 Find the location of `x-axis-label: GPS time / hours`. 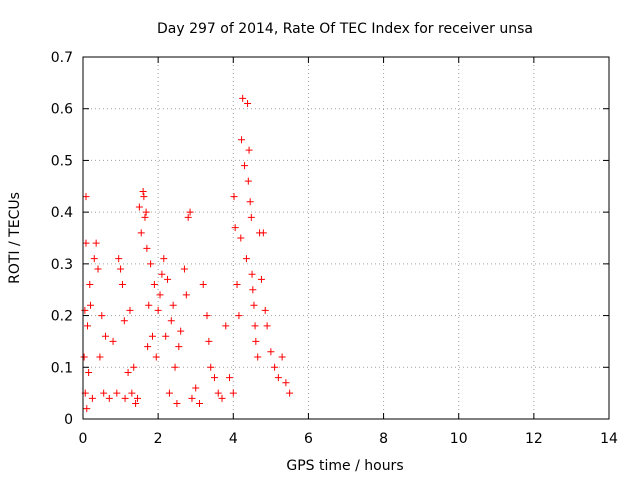

x-axis-label: GPS time / hours is located at coordinates (344, 466).